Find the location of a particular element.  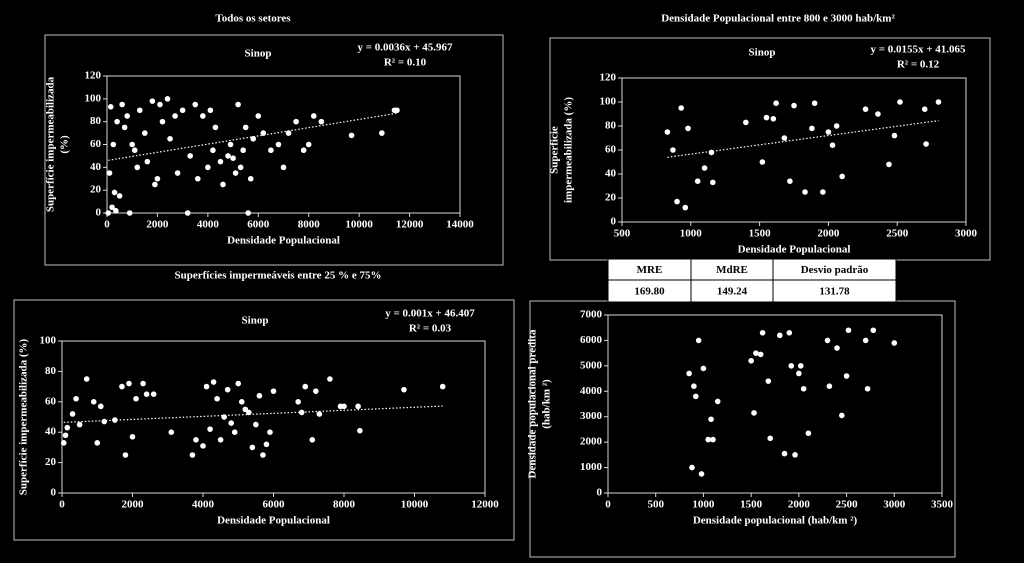

x-tick-label: 1000 is located at coordinates (691, 234).